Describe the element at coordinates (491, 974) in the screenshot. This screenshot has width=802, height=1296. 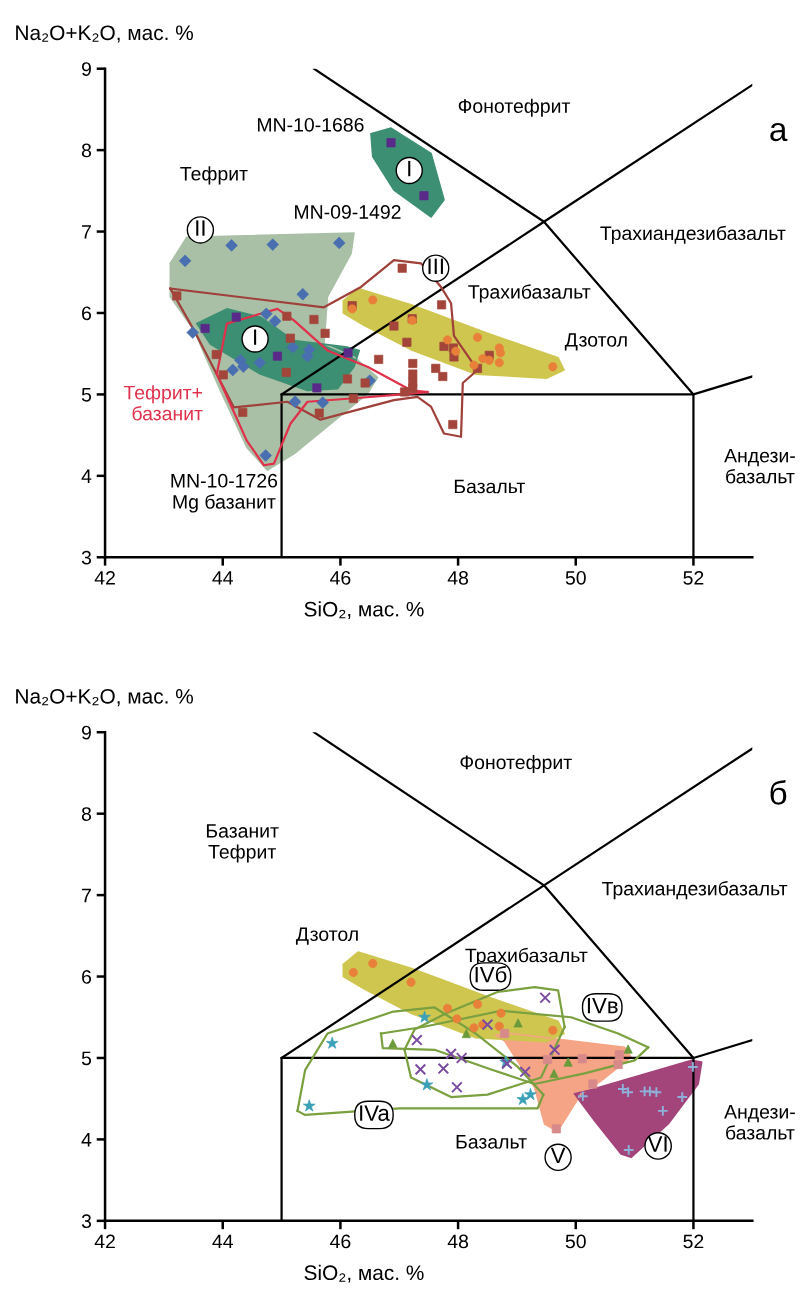
I see `annotation: IVб` at that location.